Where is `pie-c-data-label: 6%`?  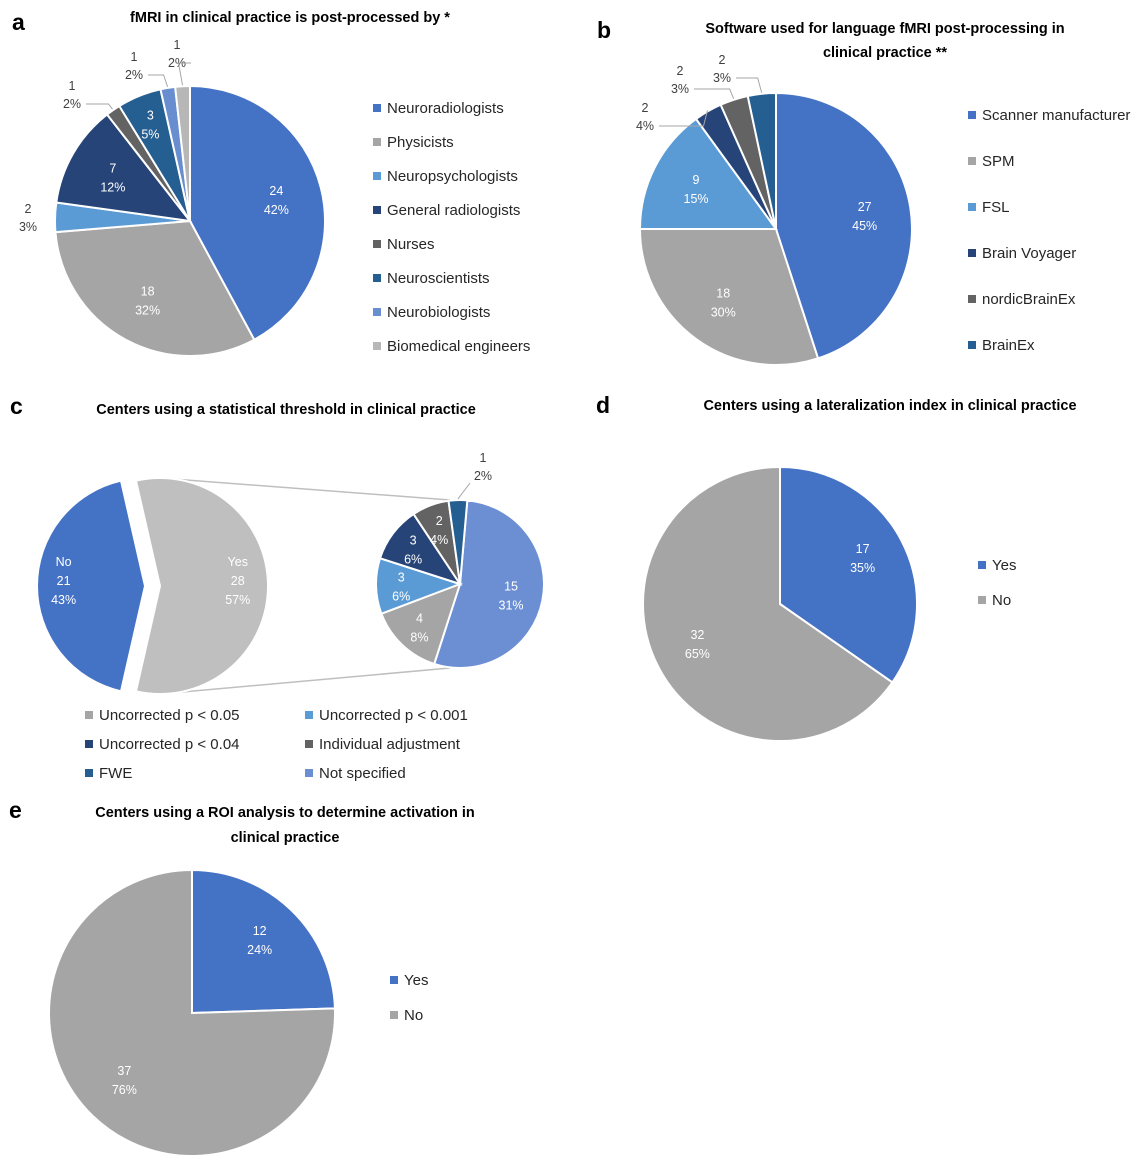 pie-c-data-label: 6% is located at coordinates (413, 559).